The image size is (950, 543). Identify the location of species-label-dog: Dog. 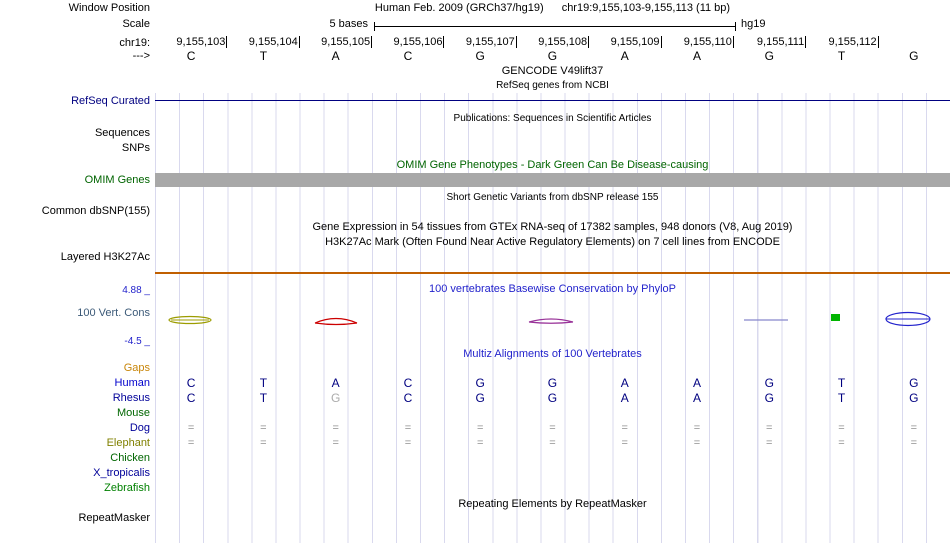
(139, 428).